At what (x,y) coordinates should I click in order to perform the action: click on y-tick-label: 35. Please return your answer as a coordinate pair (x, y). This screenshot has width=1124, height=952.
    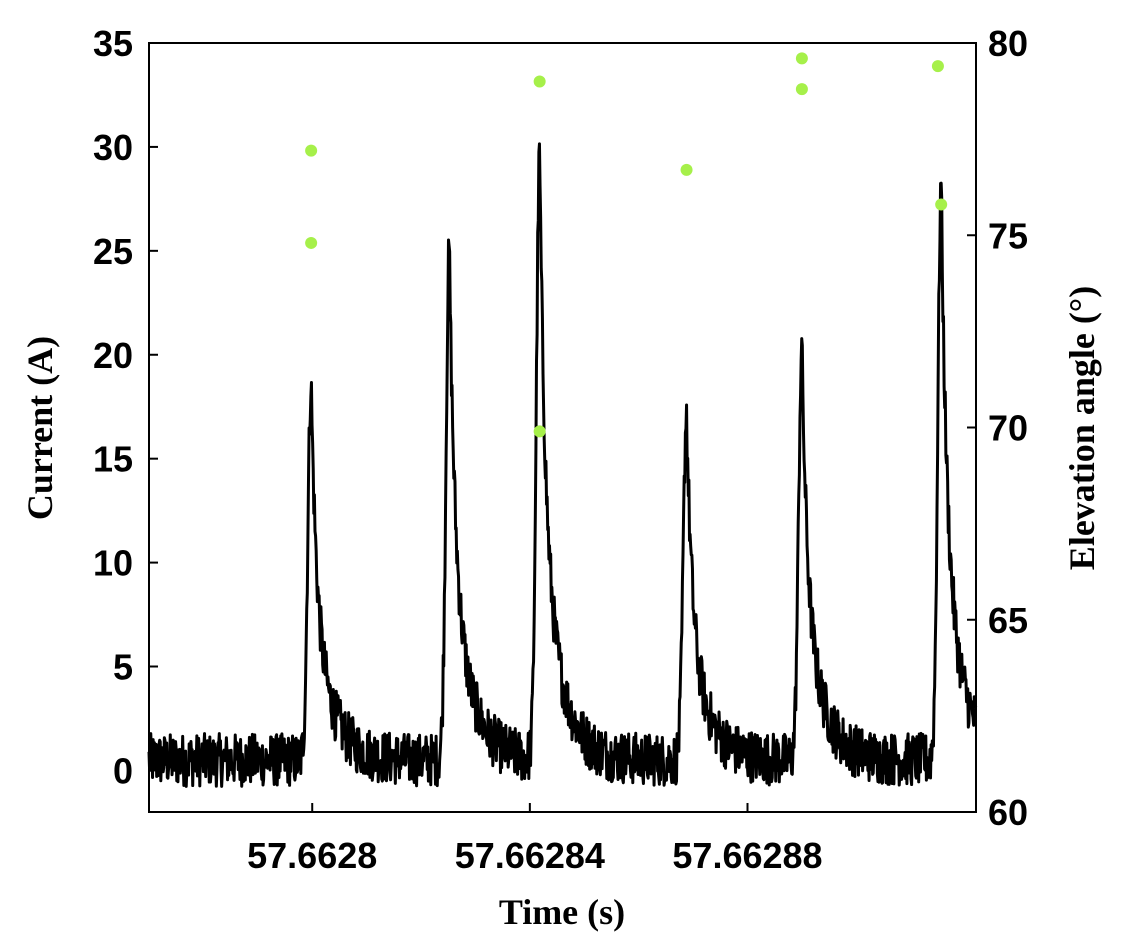
    Looking at the image, I should click on (113, 43).